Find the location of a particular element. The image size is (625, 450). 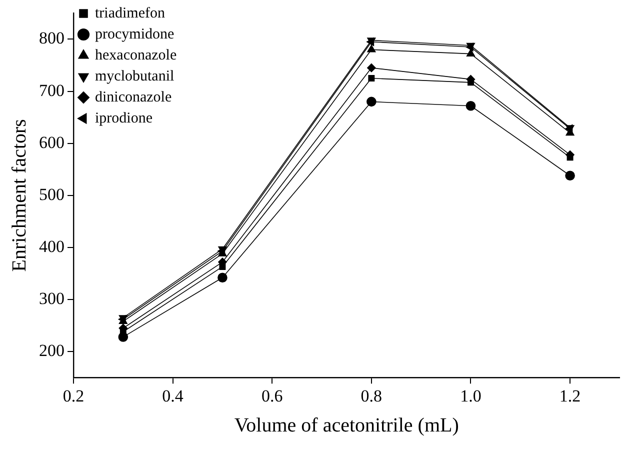

y-tick-label: 200 is located at coordinates (51, 350).